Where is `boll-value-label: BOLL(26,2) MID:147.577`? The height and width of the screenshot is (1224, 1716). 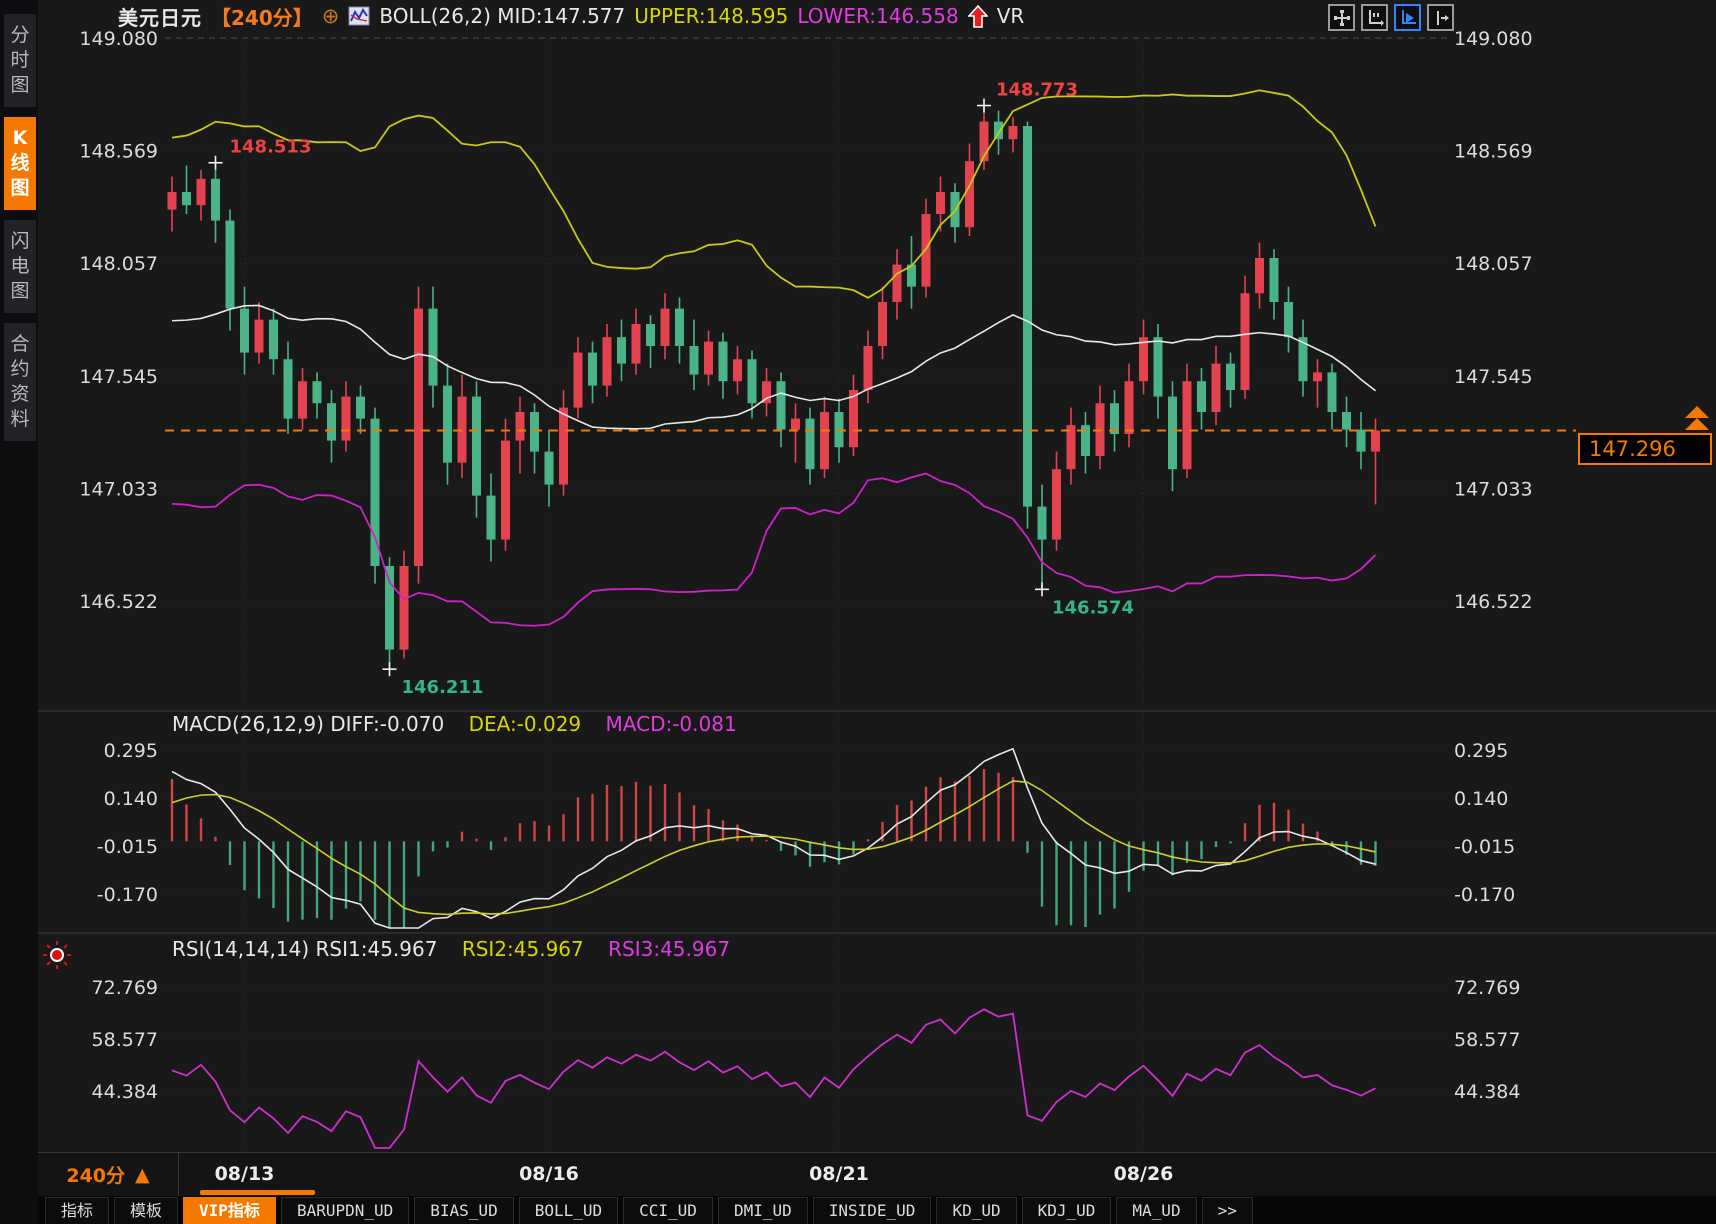
boll-value-label: BOLL(26,2) MID:147.577 is located at coordinates (502, 16).